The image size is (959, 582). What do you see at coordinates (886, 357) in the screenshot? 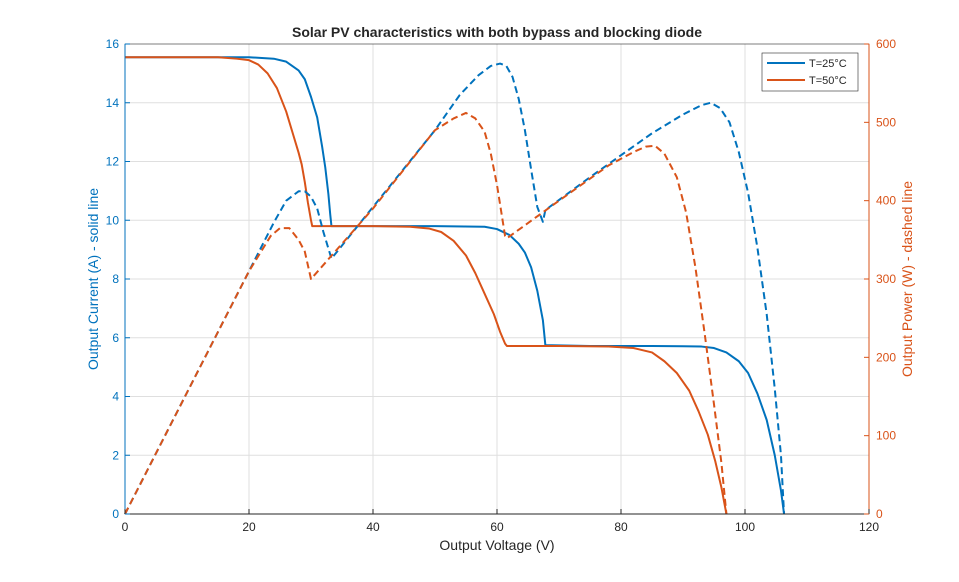
I see `y-right-tick-label-2: 200` at bounding box center [886, 357].